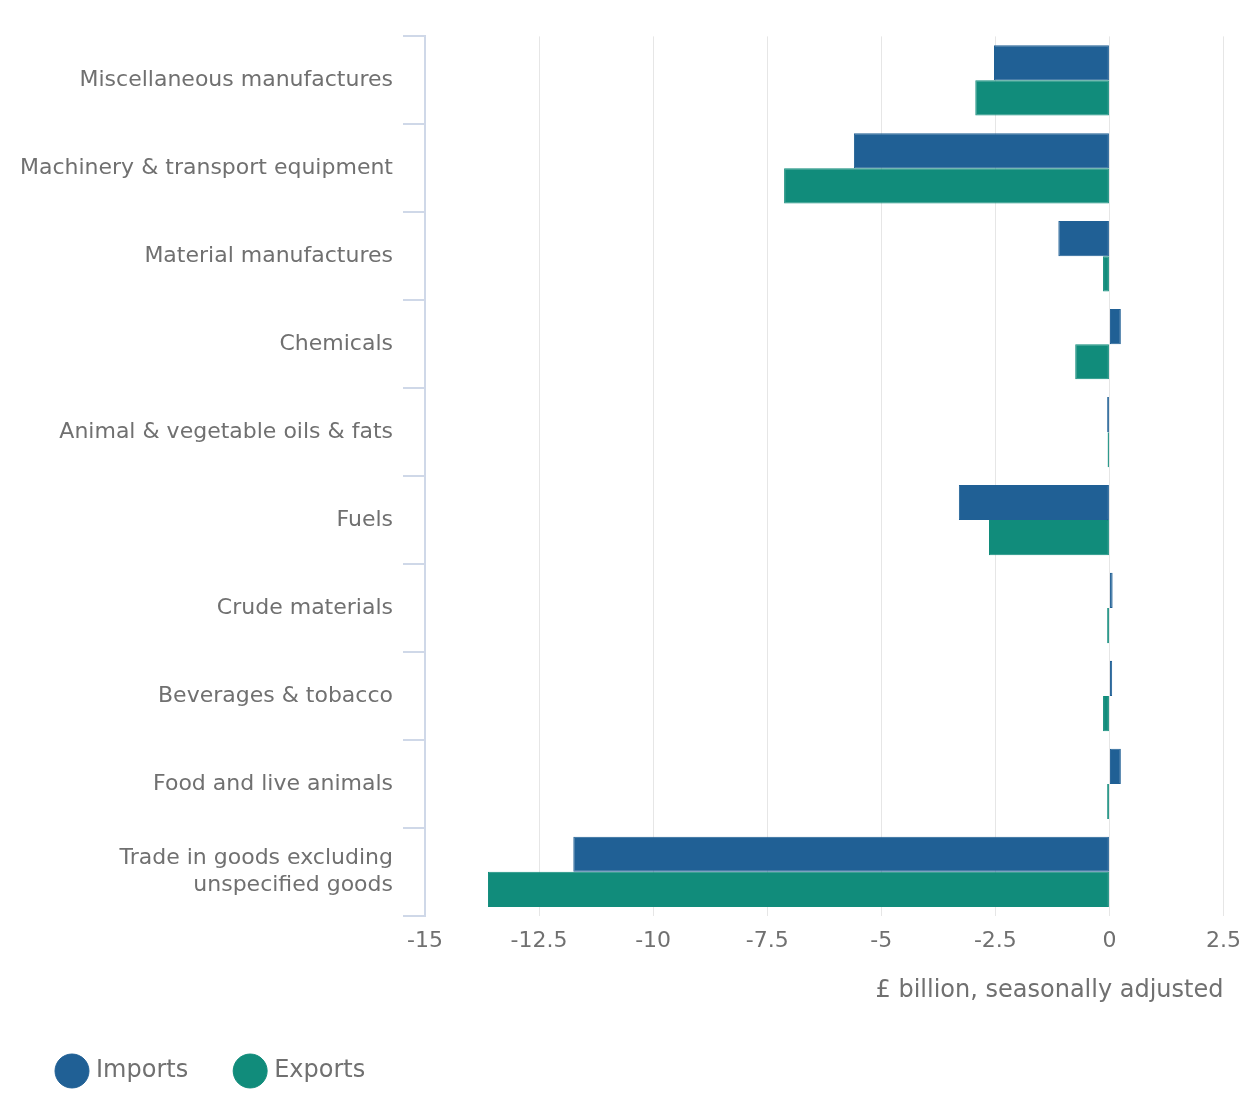 The width and height of the screenshot is (1253, 1097). I want to click on x-tick-label: -15, so click(425, 939).